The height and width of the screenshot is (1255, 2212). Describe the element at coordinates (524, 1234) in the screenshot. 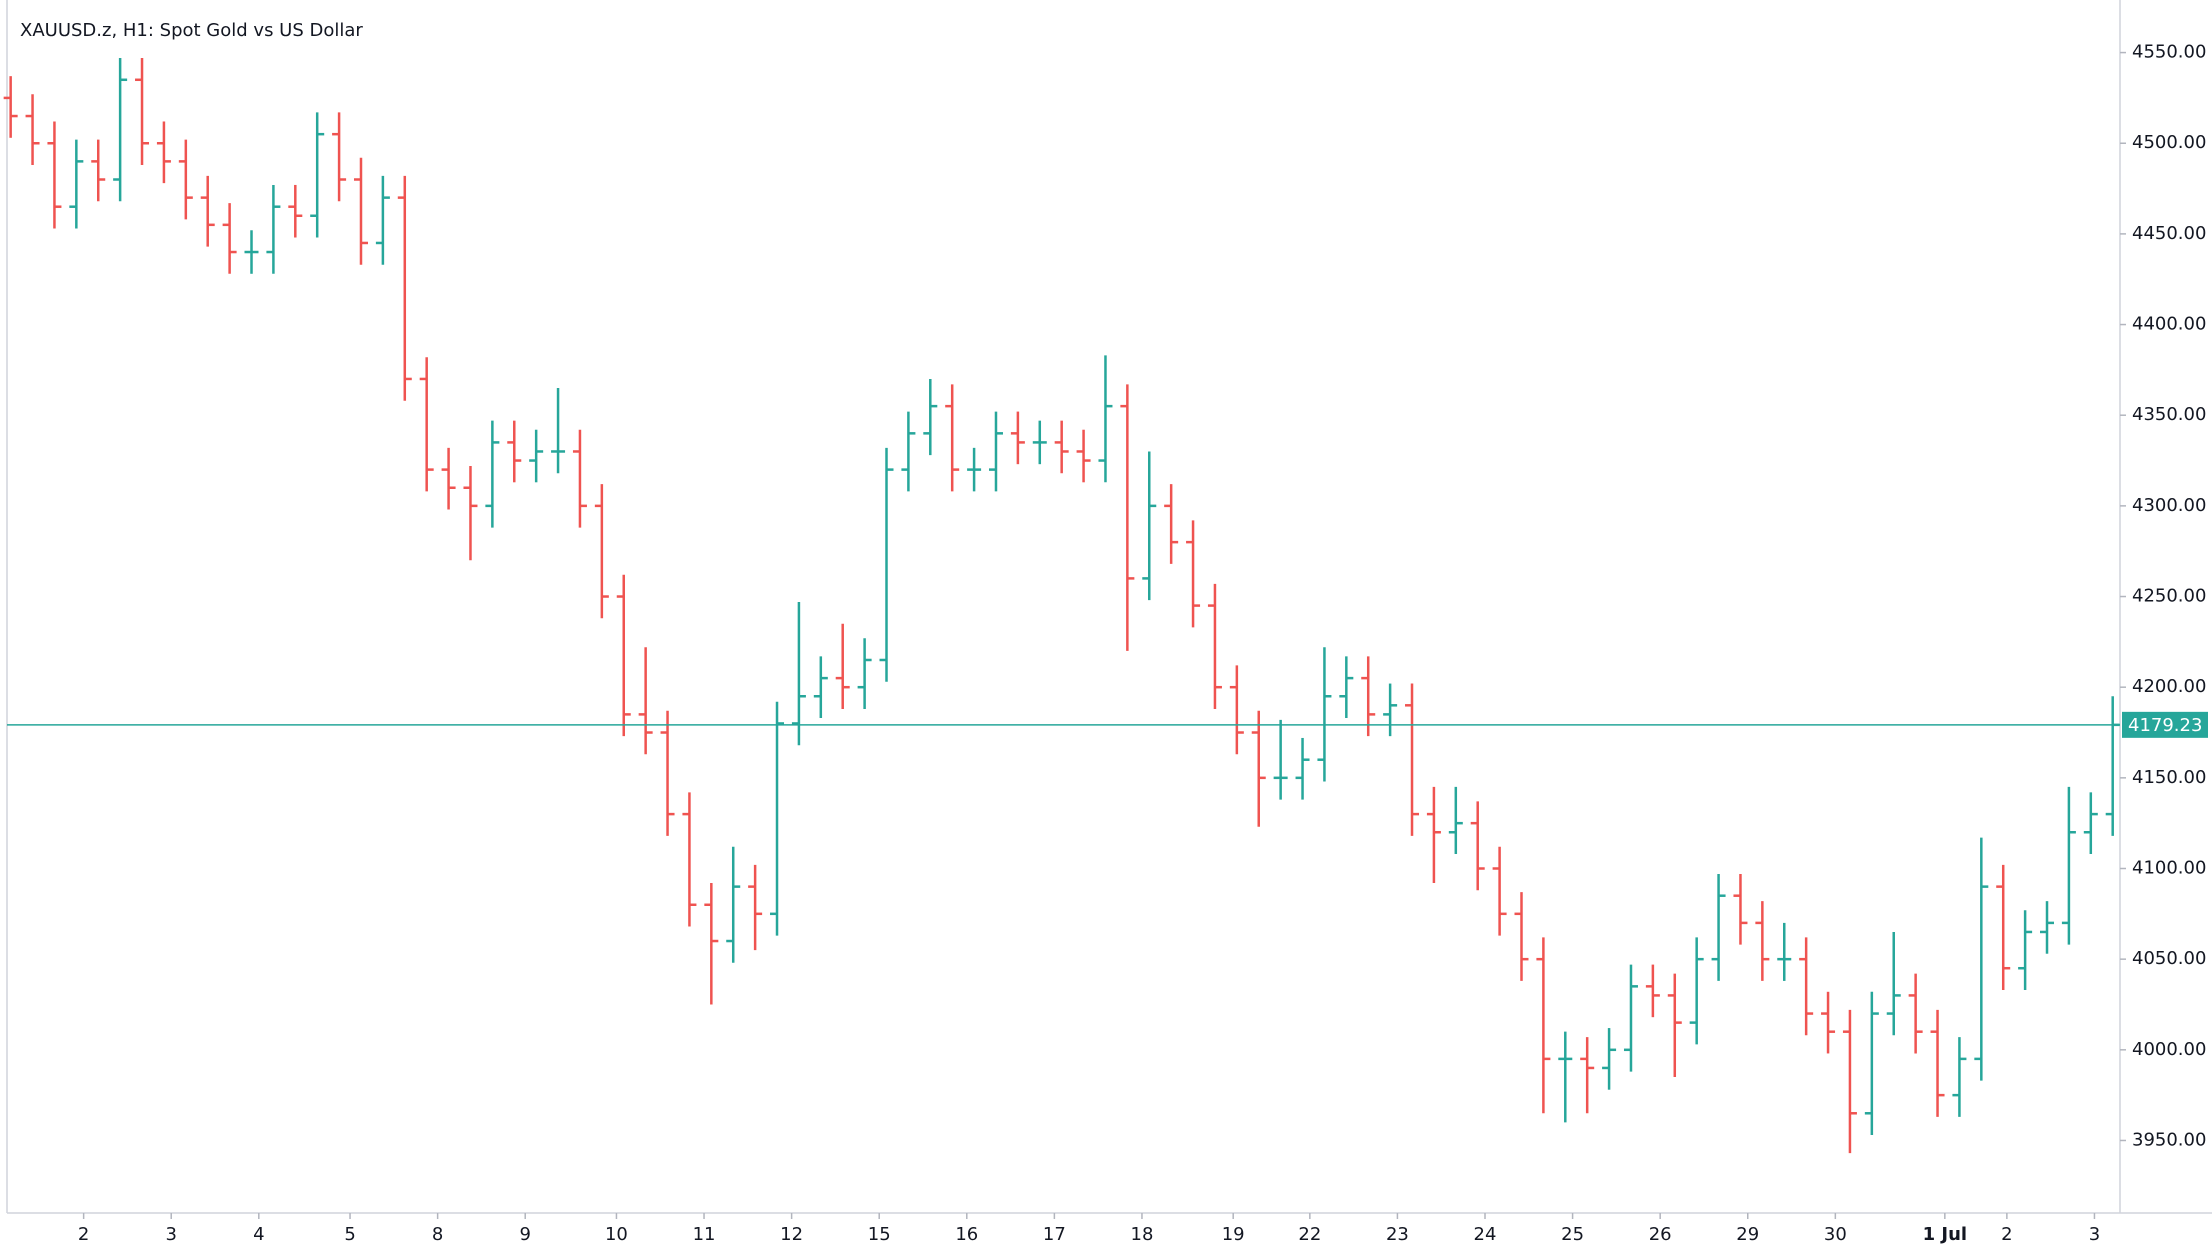

I see `x-tick-label: 9` at that location.